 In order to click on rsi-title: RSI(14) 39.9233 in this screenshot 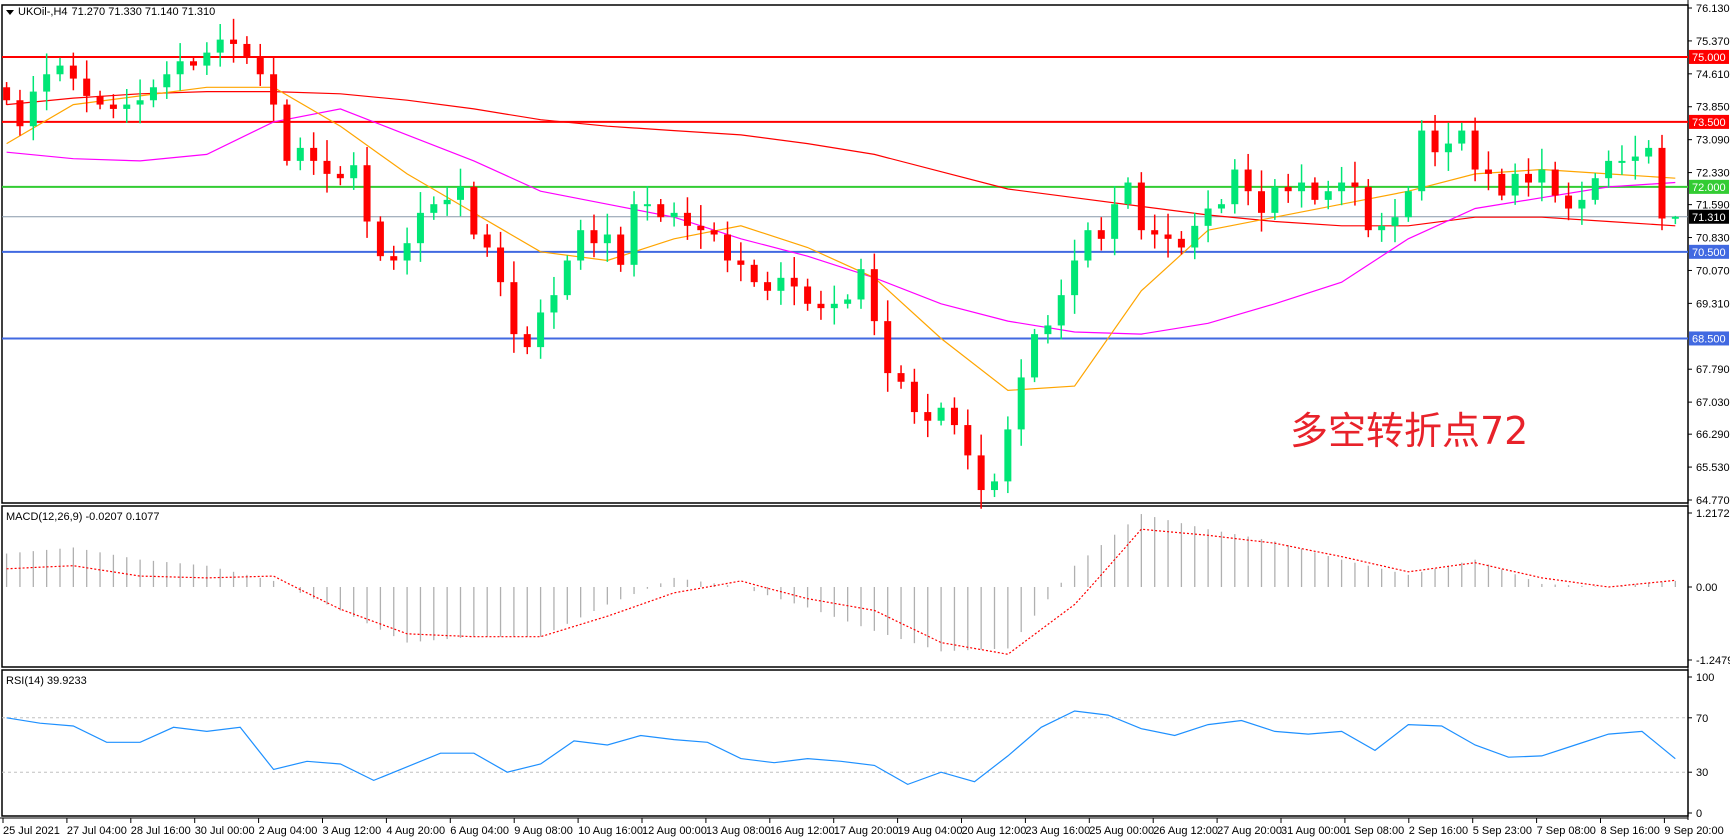, I will do `click(46, 681)`.